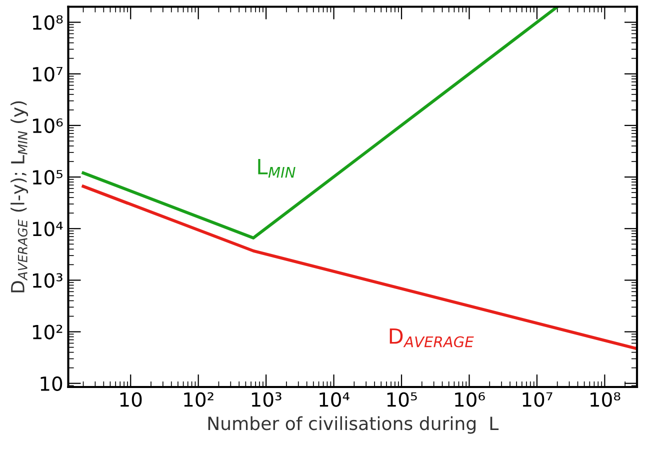 This screenshot has height=450, width=650. What do you see at coordinates (47, 332) in the screenshot?
I see `y-tick-label: 10²` at bounding box center [47, 332].